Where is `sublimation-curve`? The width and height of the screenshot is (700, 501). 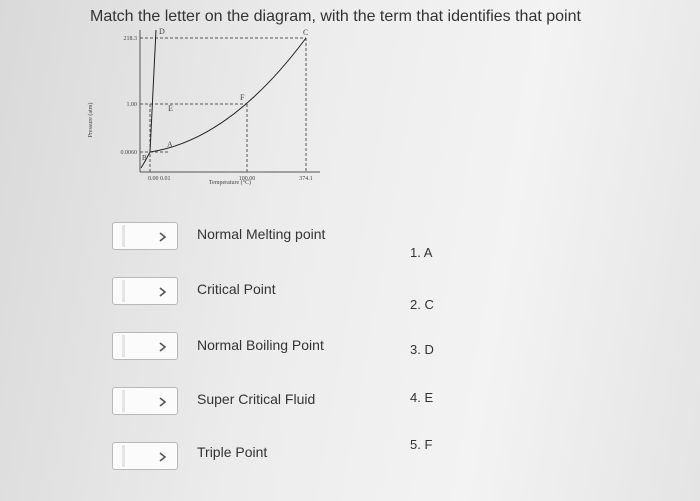
sublimation-curve is located at coordinates (145, 160).